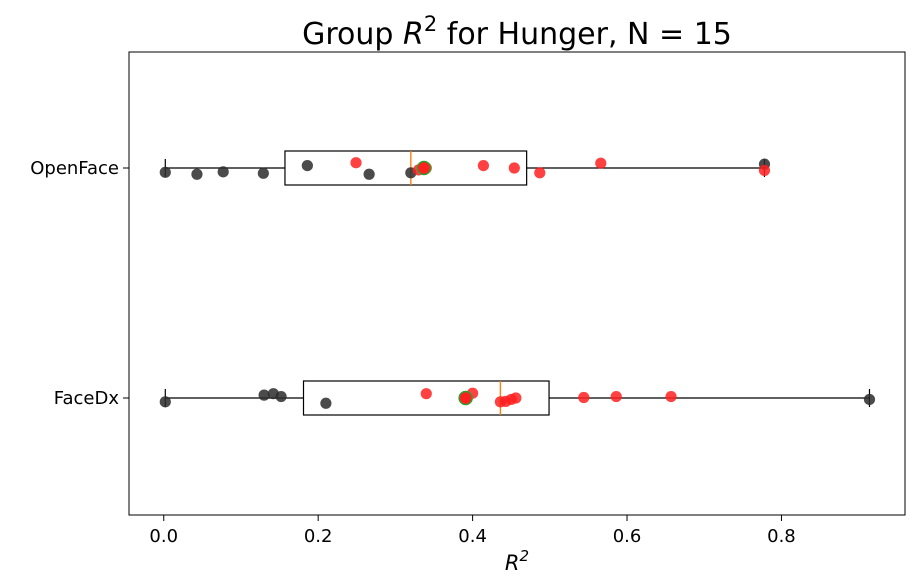  What do you see at coordinates (781, 536) in the screenshot?
I see `x-tick-label: 0.8` at bounding box center [781, 536].